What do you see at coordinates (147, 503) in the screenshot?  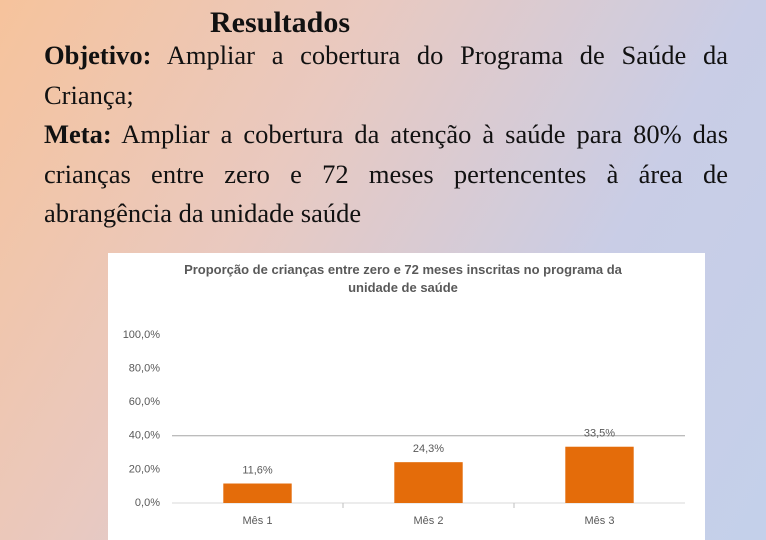 I see `y-tick-label: 0,0%` at bounding box center [147, 503].